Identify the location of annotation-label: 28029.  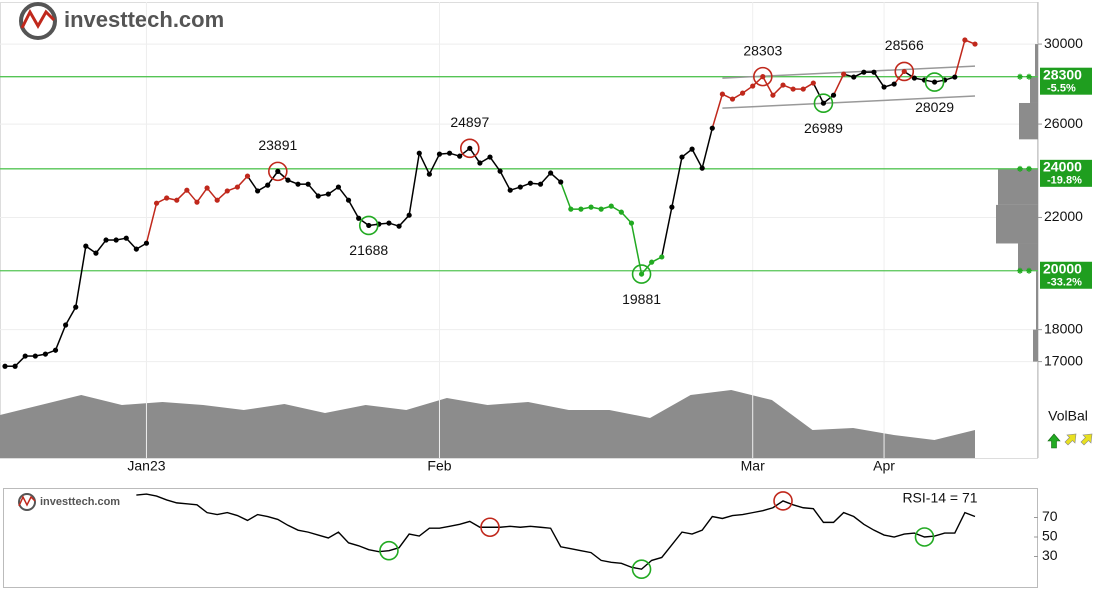
(934, 107).